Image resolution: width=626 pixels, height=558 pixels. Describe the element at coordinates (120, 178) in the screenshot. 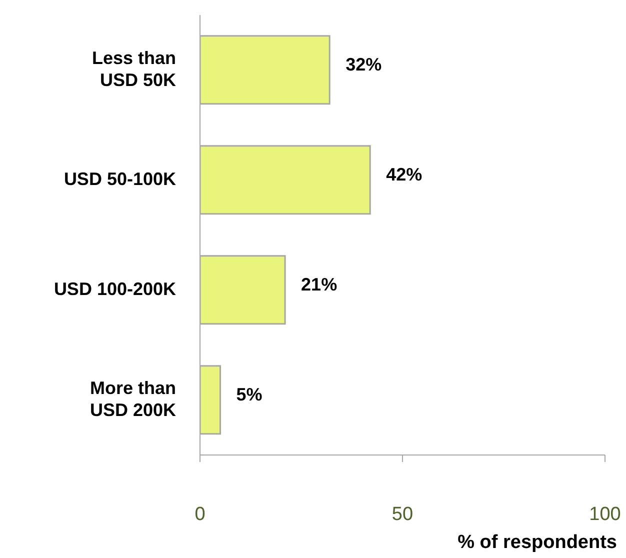

I see `y-tick-label: USD 50-100K` at that location.